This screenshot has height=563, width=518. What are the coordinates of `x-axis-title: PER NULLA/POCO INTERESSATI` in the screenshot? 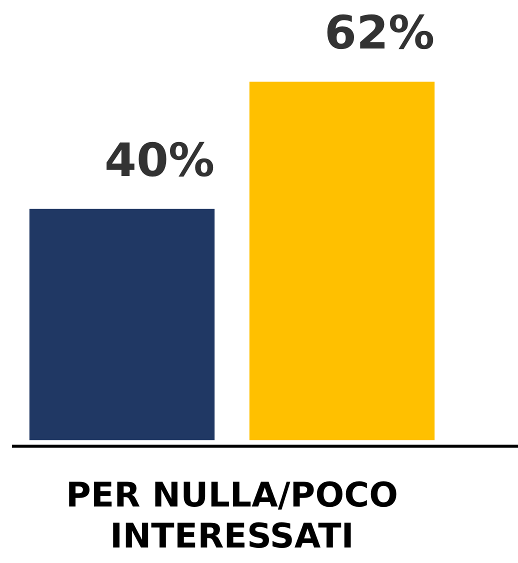 It's located at (232, 516).